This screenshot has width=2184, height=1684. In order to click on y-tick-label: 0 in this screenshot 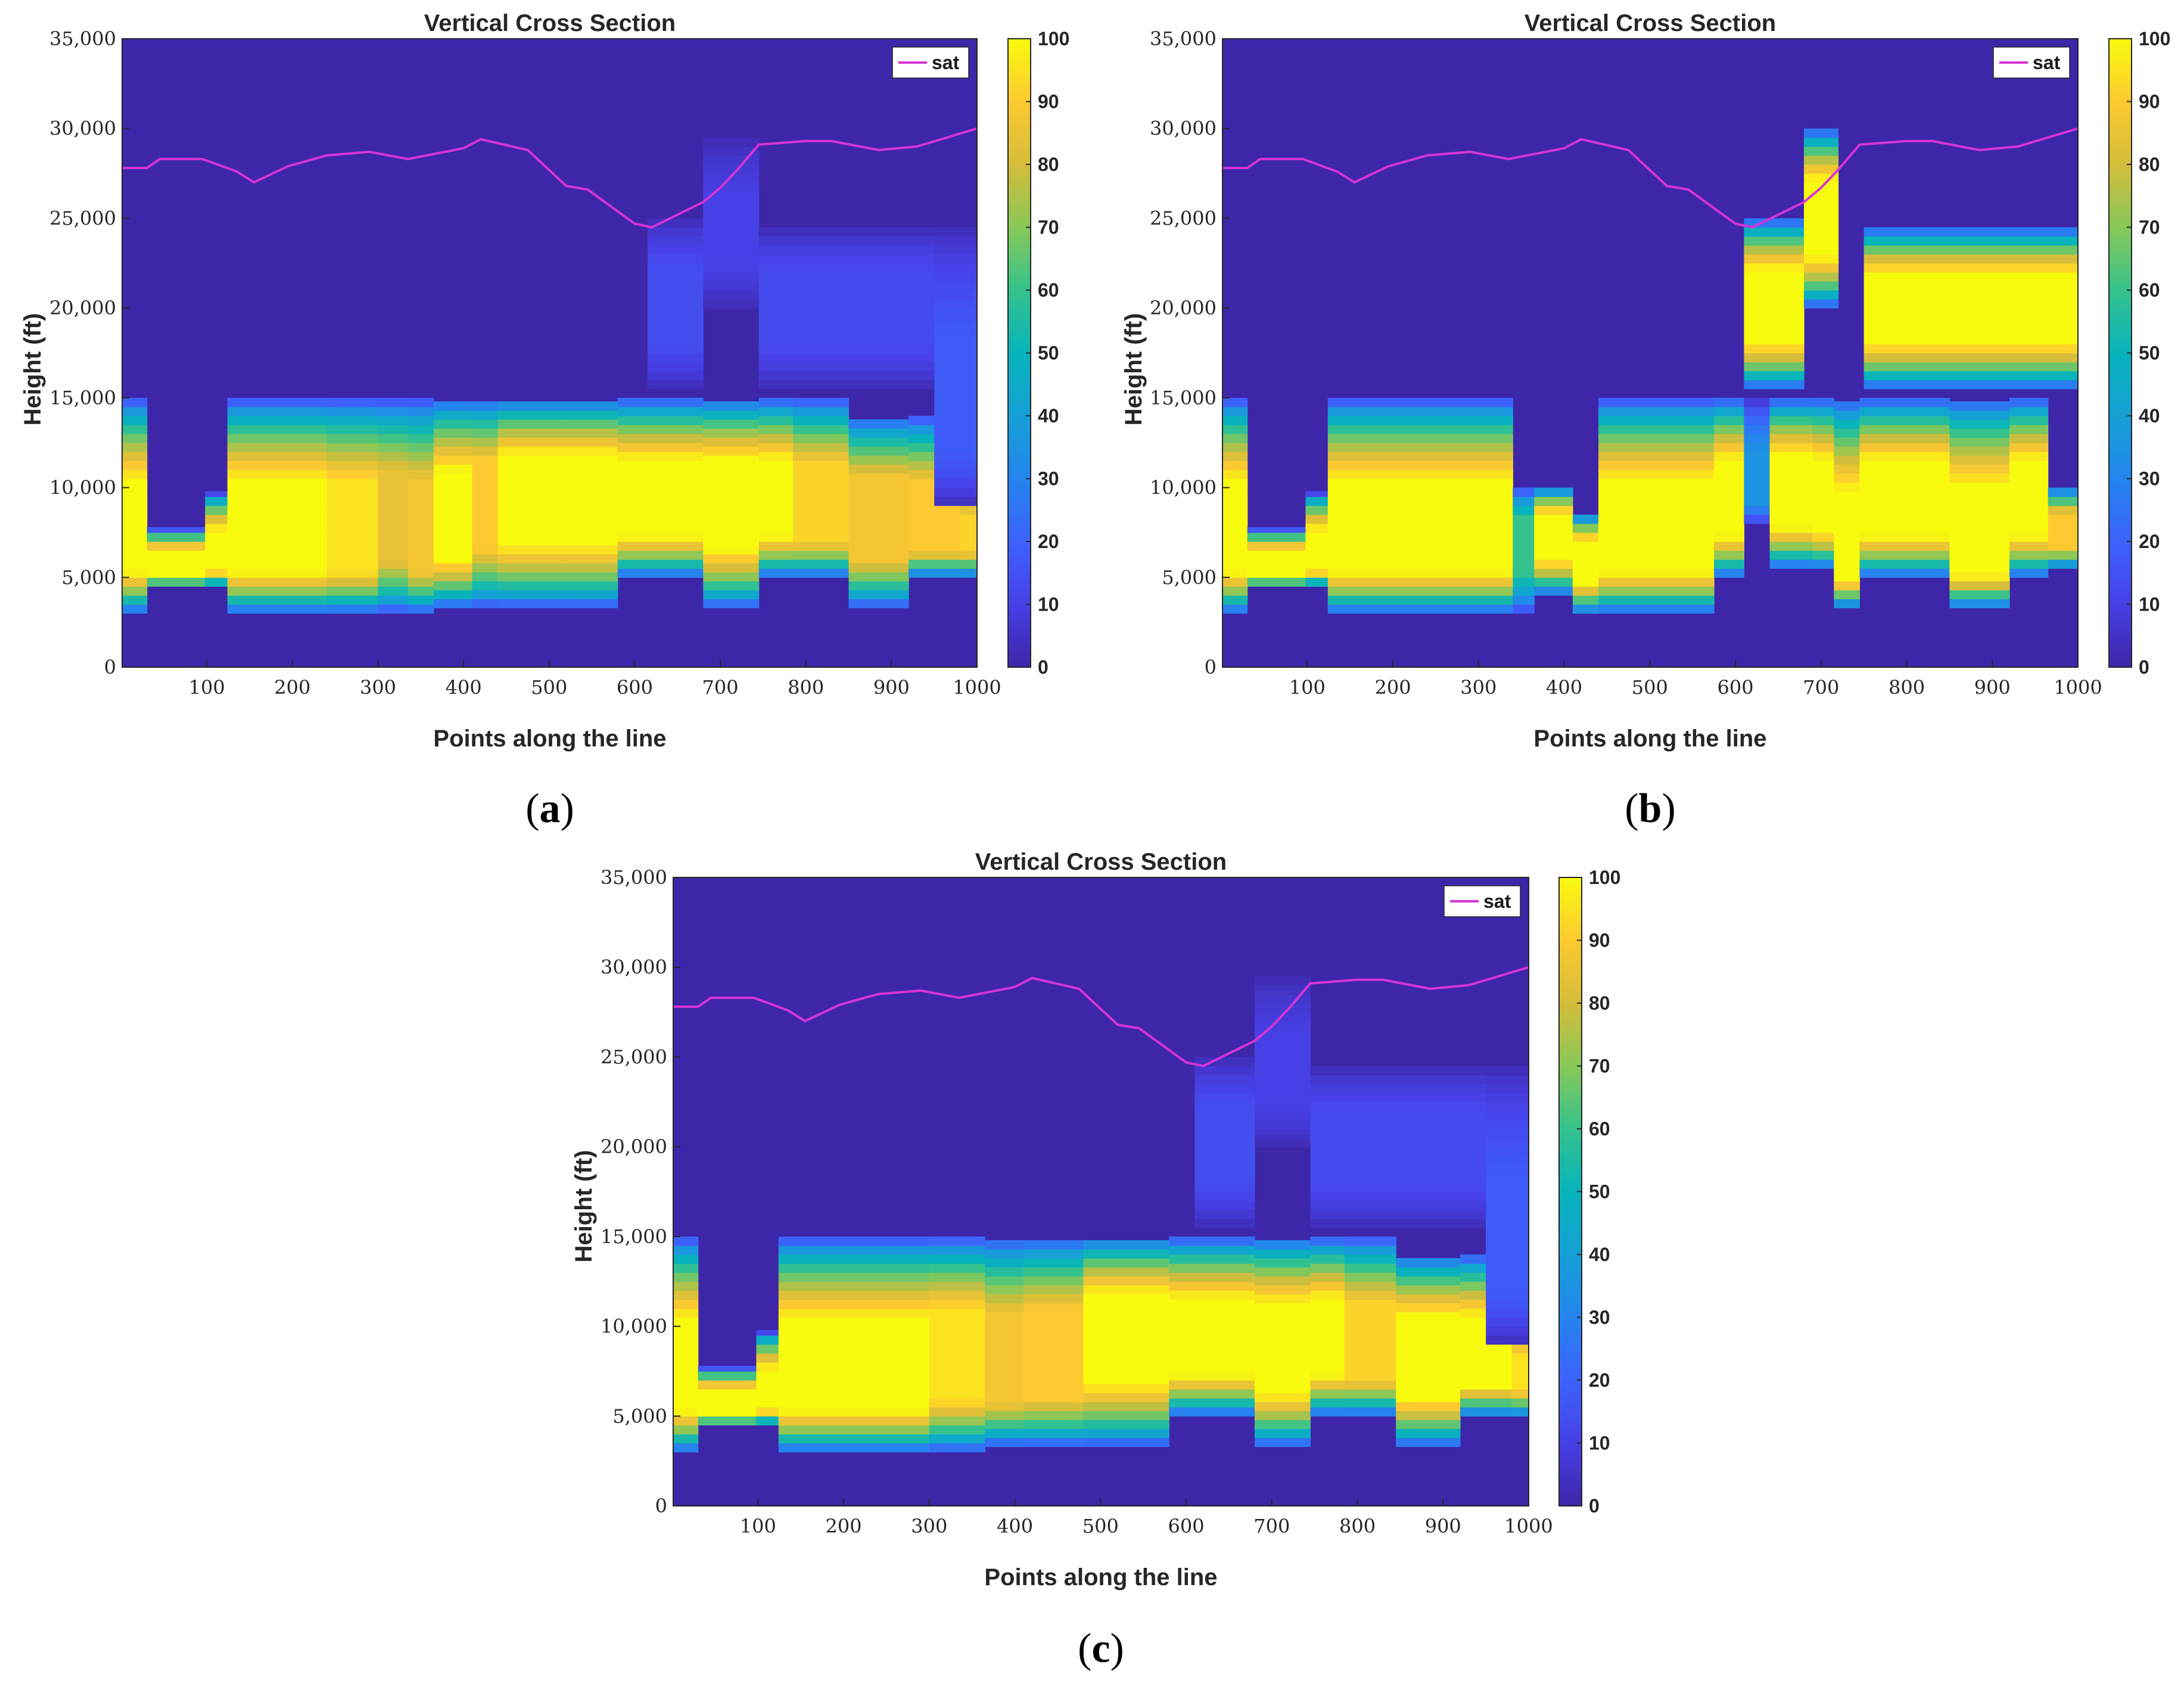, I will do `click(1211, 667)`.